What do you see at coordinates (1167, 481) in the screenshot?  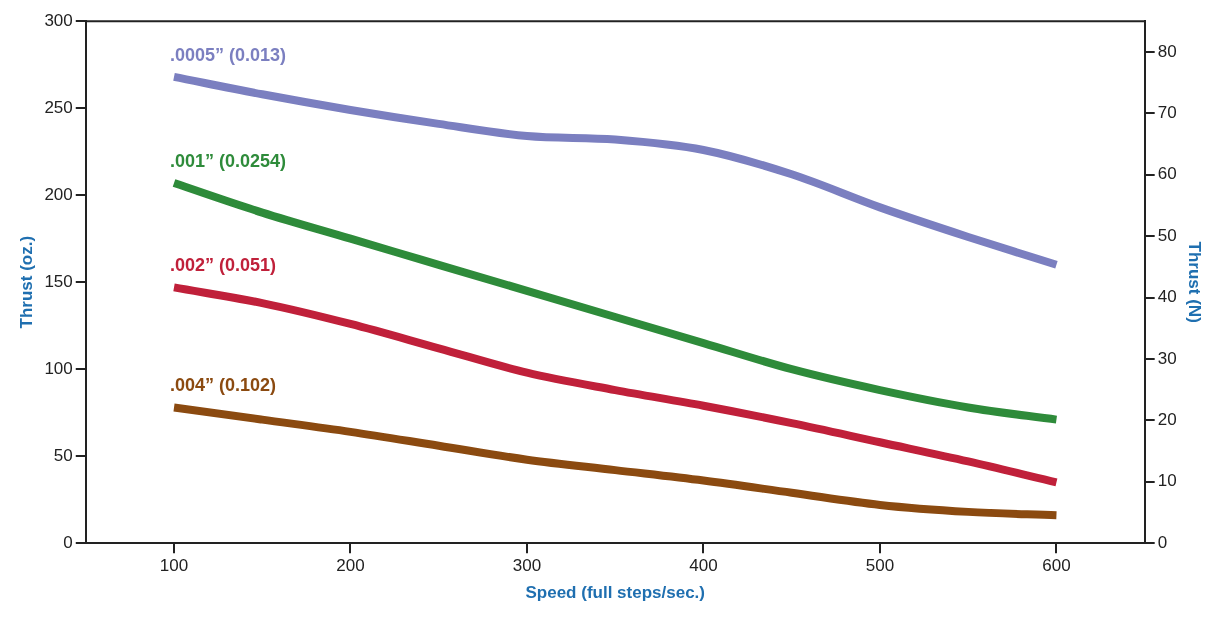 I see `y2-tick-label: 10` at bounding box center [1167, 481].